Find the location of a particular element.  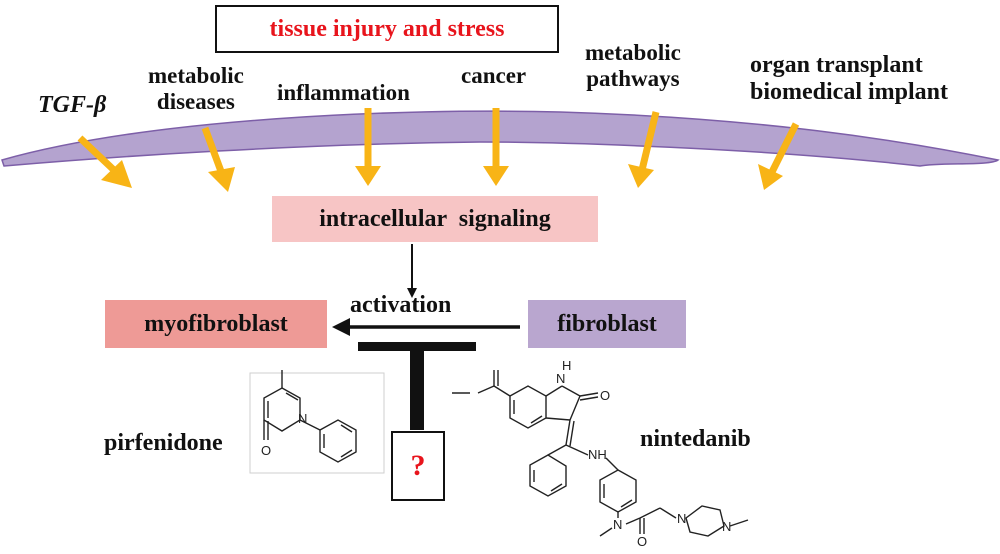

transplant-label: organ transplant biomedical implant is located at coordinates (849, 79).